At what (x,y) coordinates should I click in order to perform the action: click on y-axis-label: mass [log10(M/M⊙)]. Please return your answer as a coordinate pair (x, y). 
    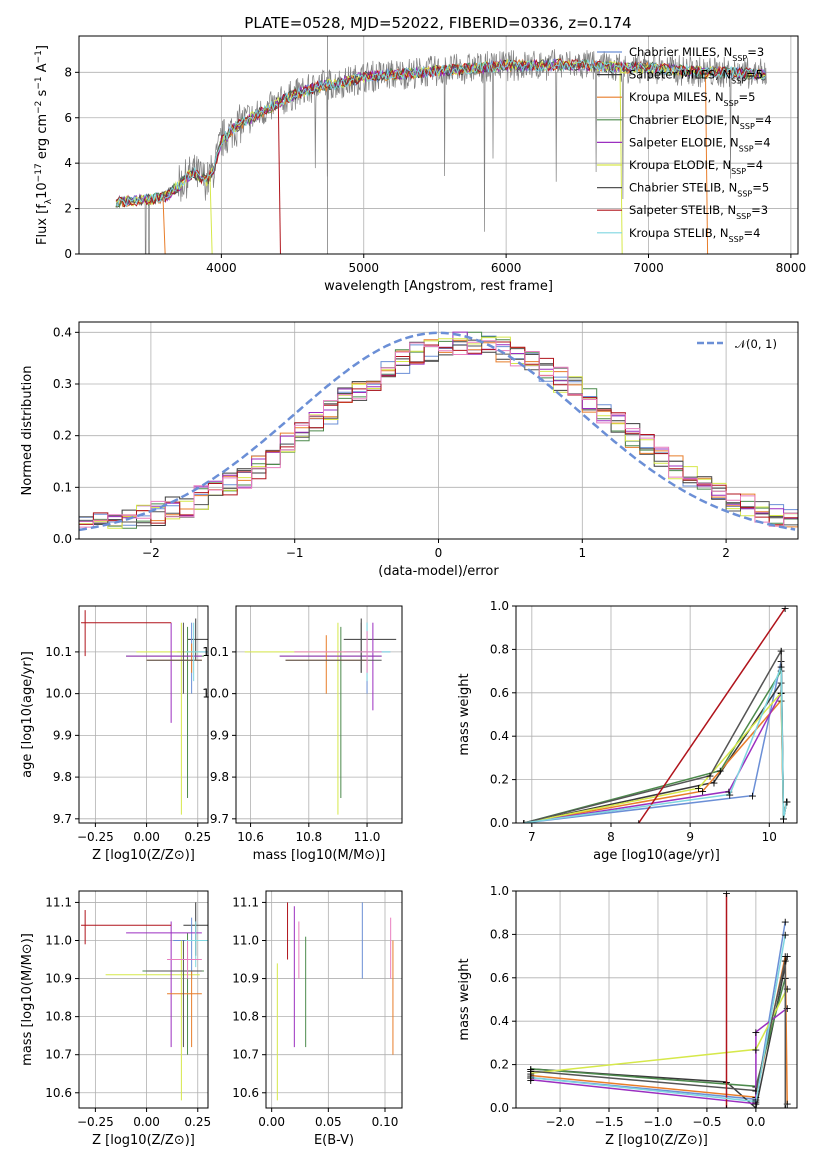
    Looking at the image, I should click on (27, 999).